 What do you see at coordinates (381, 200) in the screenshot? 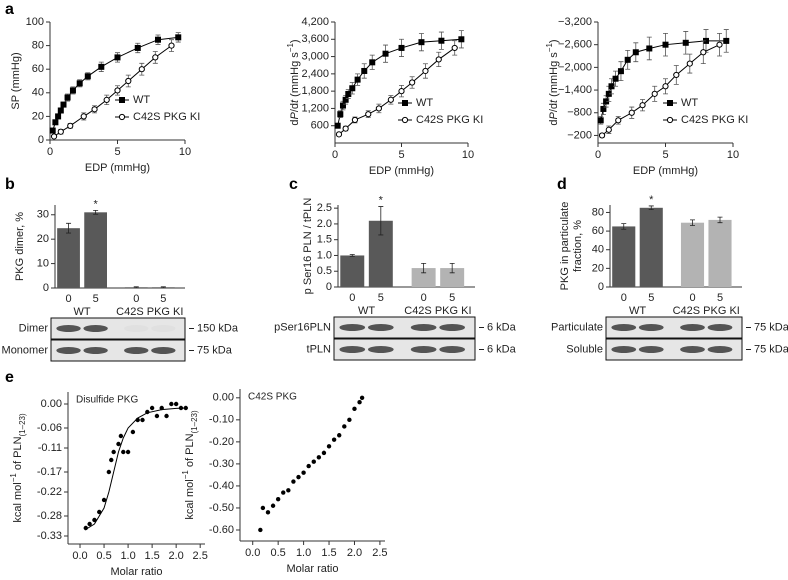
I see `significance-label: *` at bounding box center [381, 200].